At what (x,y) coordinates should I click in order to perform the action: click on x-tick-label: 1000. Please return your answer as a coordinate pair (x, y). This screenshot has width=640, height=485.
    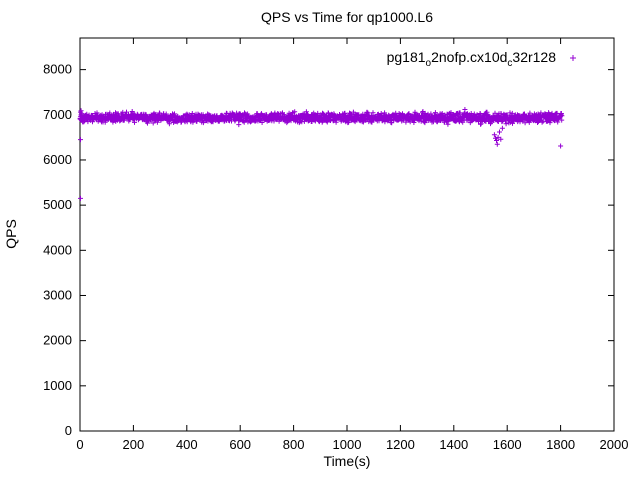
    Looking at the image, I should click on (347, 444).